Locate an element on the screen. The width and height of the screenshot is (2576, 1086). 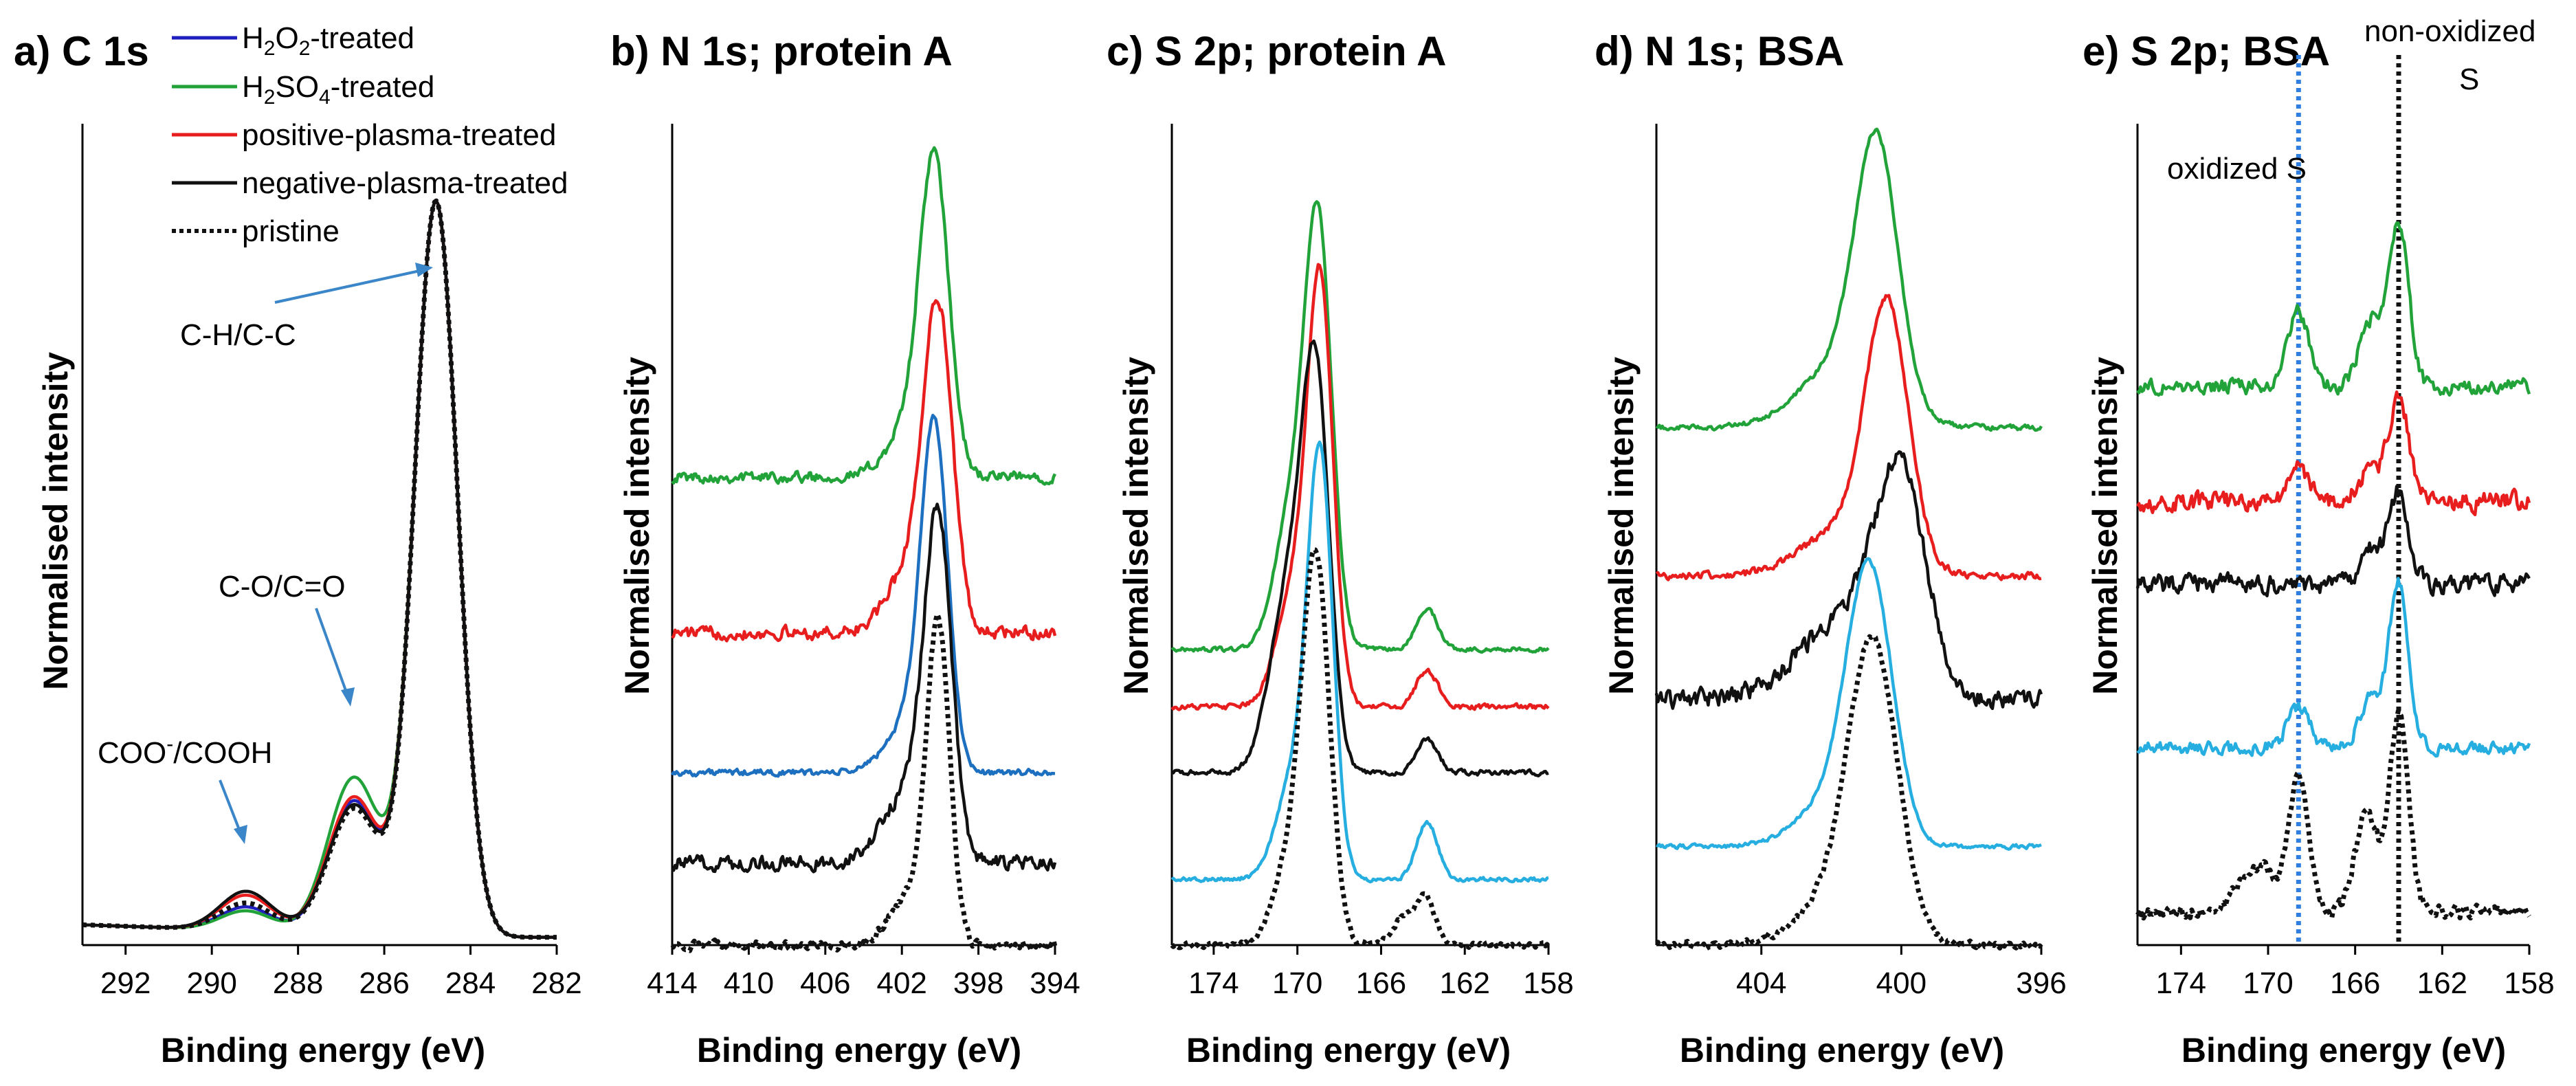
panel-d-series-negative-plasma-treated is located at coordinates (1848, 580).